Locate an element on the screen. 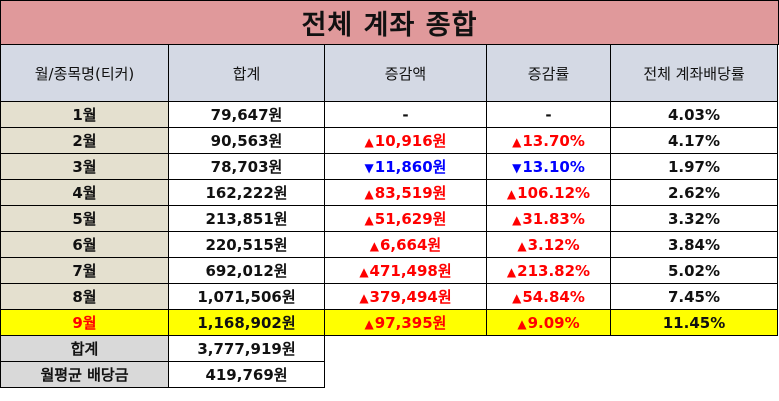 The width and height of the screenshot is (779, 401). cell-rate: ▲213.82% is located at coordinates (548, 270).